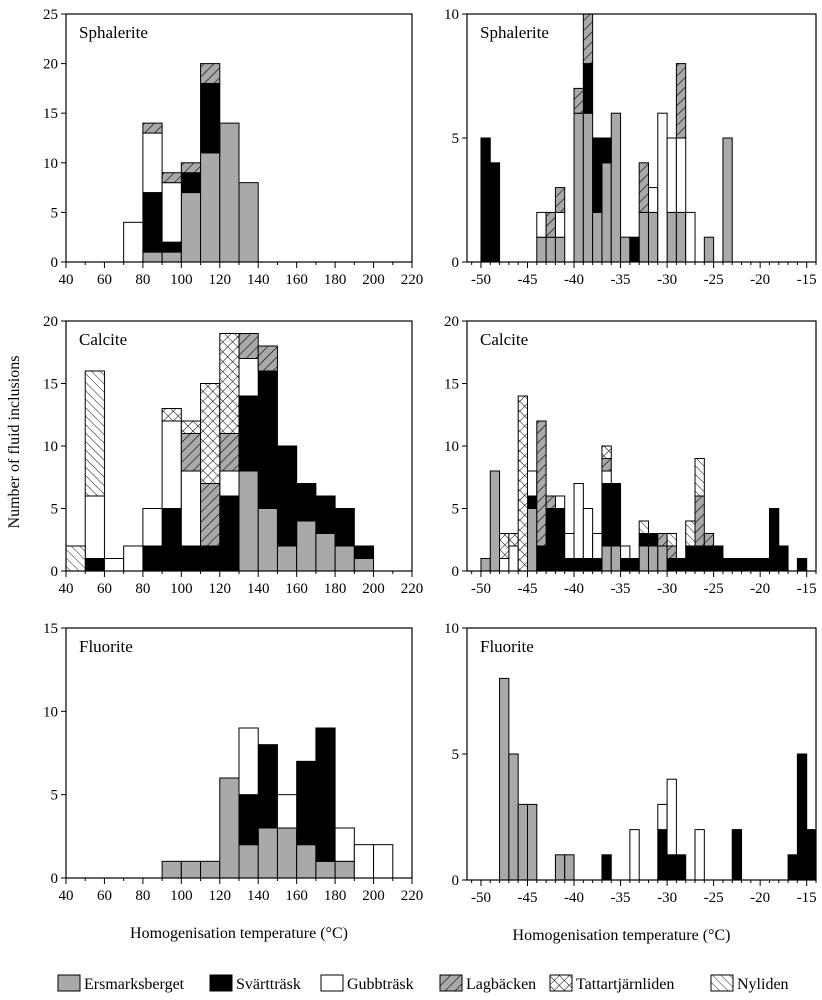  I want to click on y-tick-label: 20, so click(50, 65).